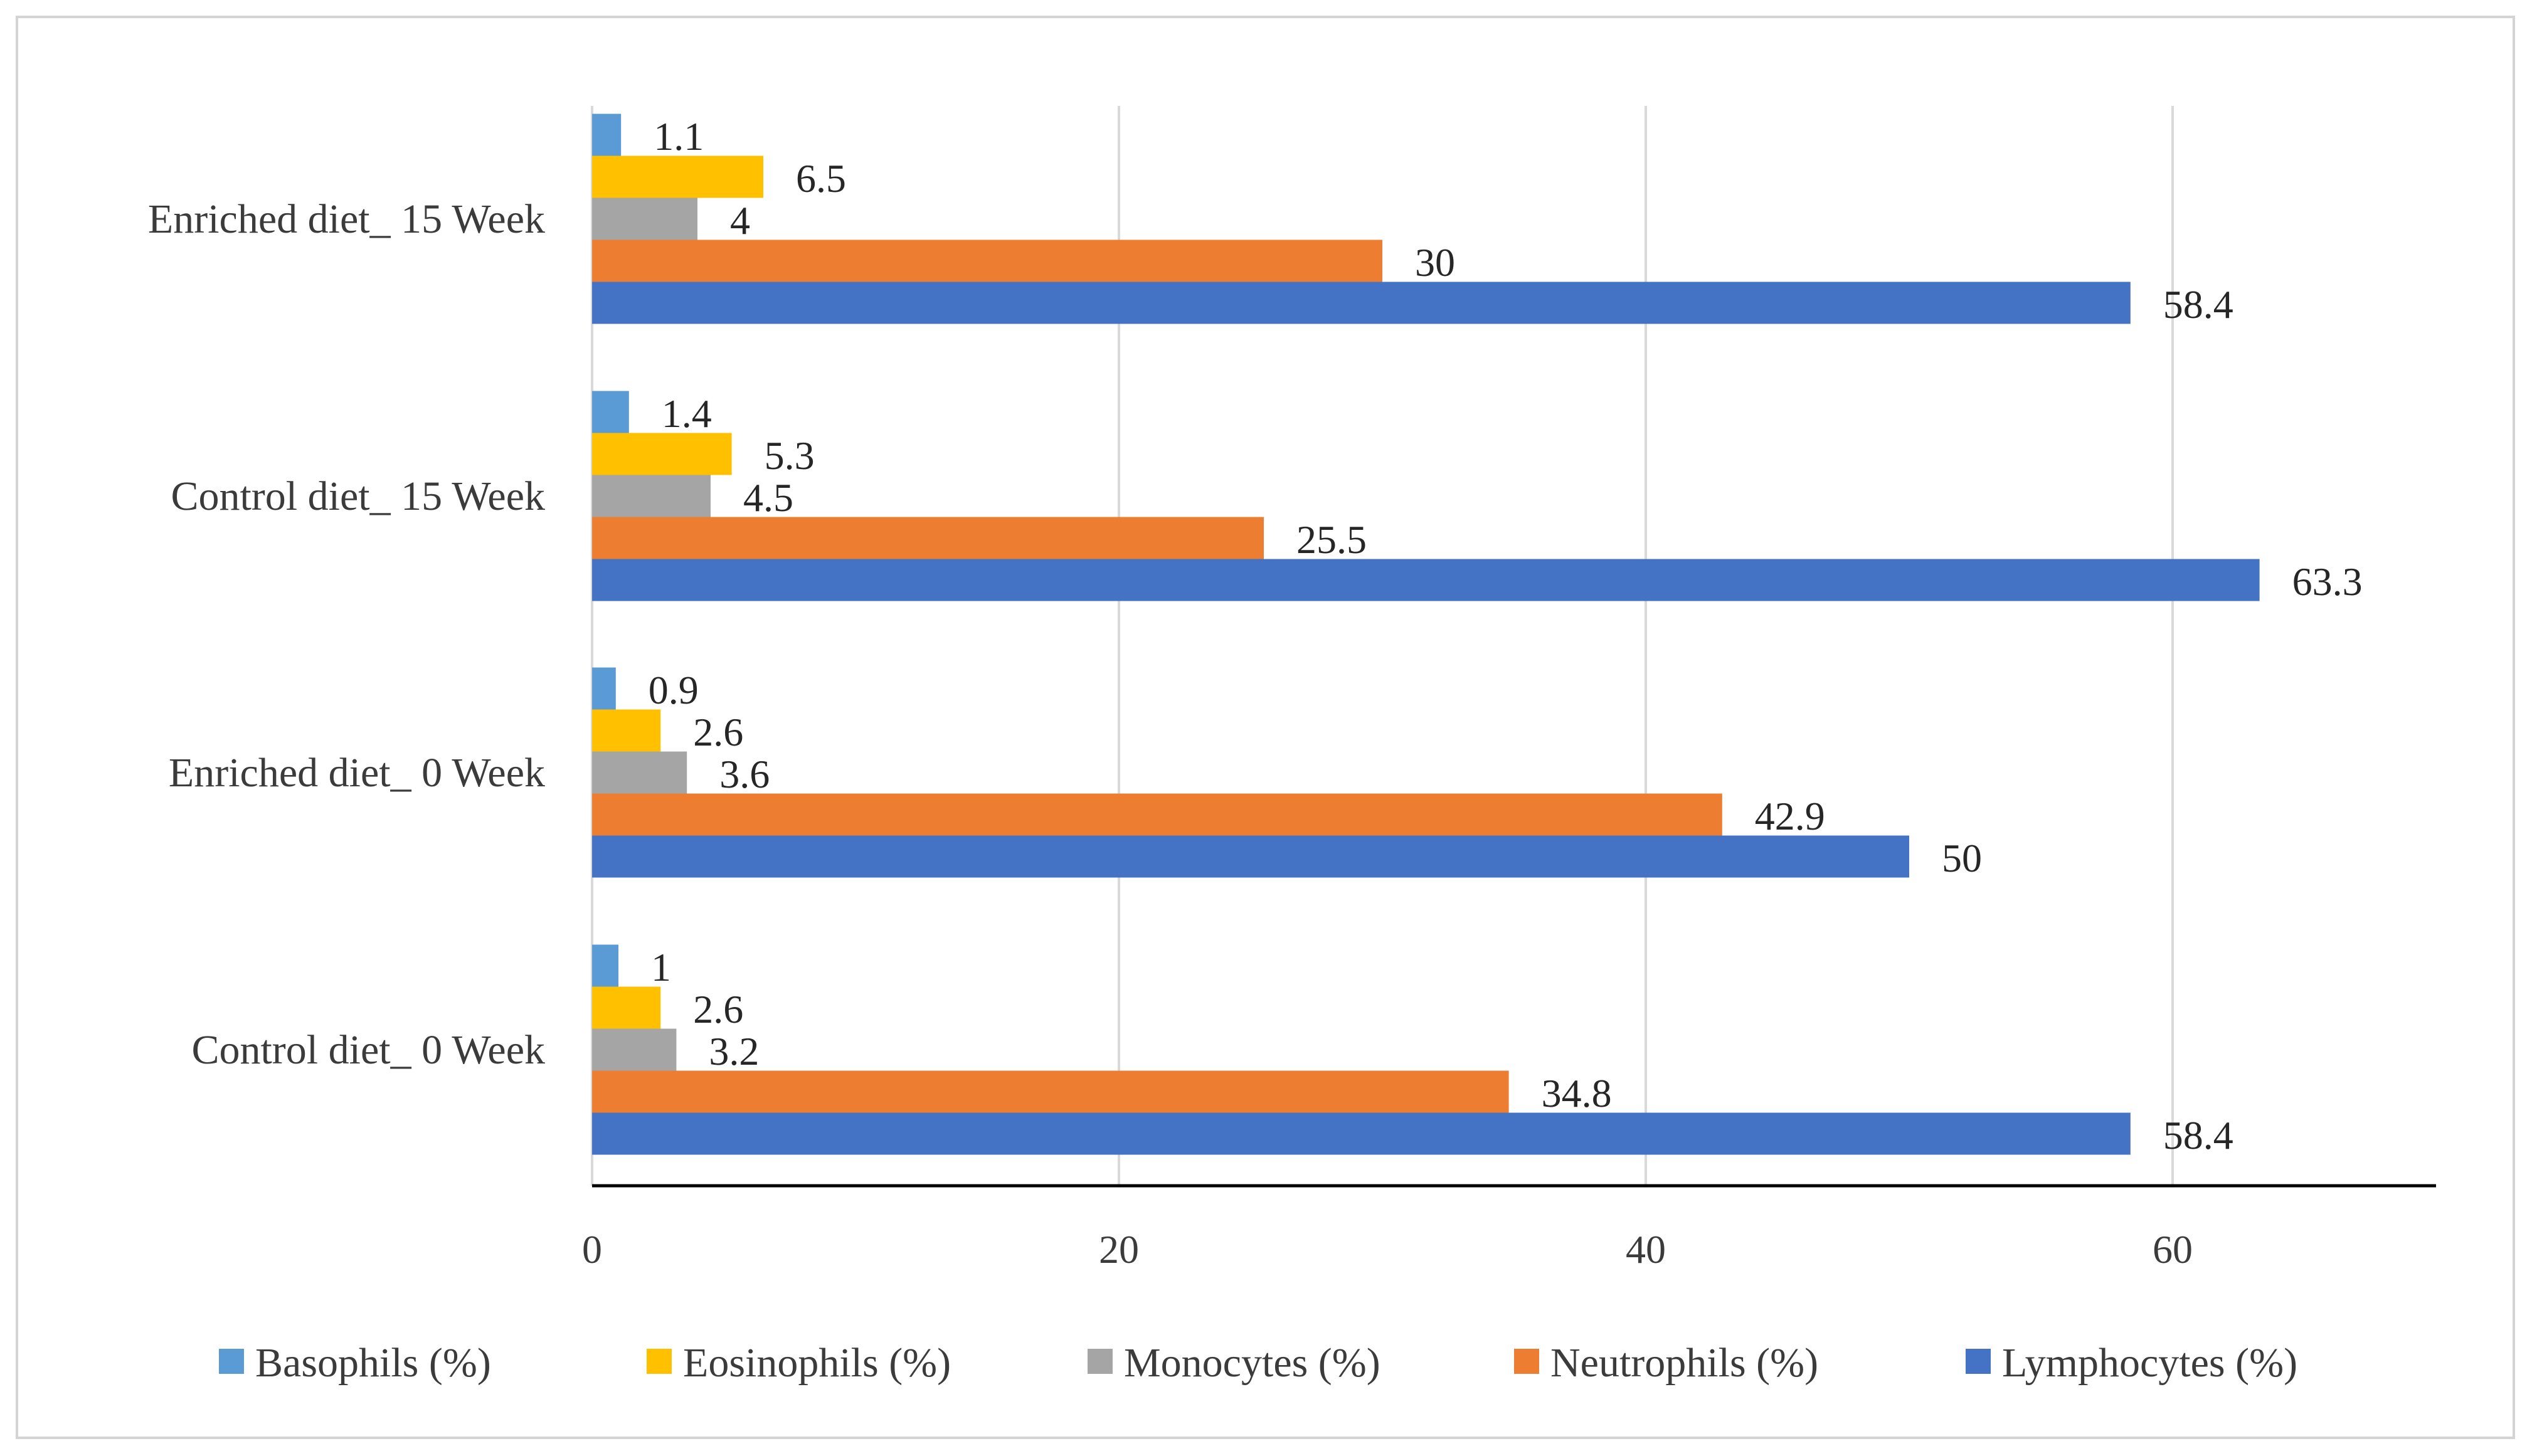  Describe the element at coordinates (605, 966) in the screenshot. I see `bar-basophils-control-diet-0-week` at that location.